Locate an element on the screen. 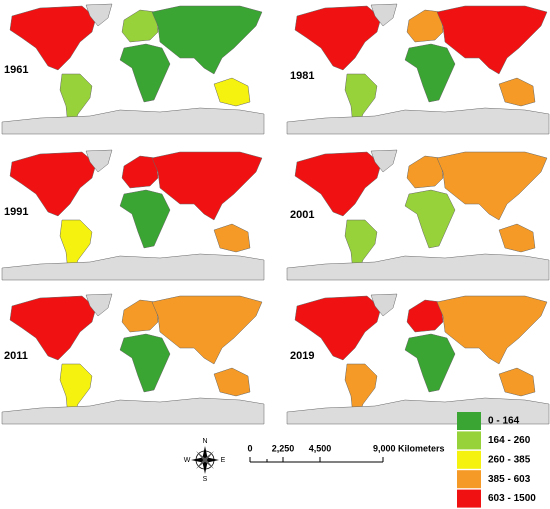 This screenshot has height=509, width=550. scale-bar: 0 2,250 4,500 9,000 Kilometers is located at coordinates (346, 453).